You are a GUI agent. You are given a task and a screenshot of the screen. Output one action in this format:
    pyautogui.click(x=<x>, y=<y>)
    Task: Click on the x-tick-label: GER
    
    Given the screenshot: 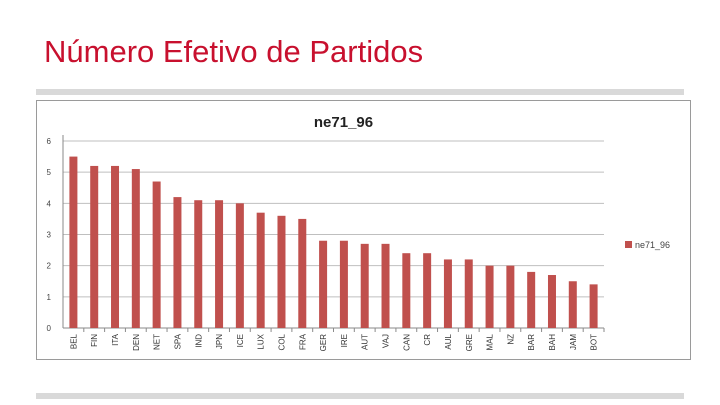 What is the action you would take?
    pyautogui.click(x=323, y=343)
    